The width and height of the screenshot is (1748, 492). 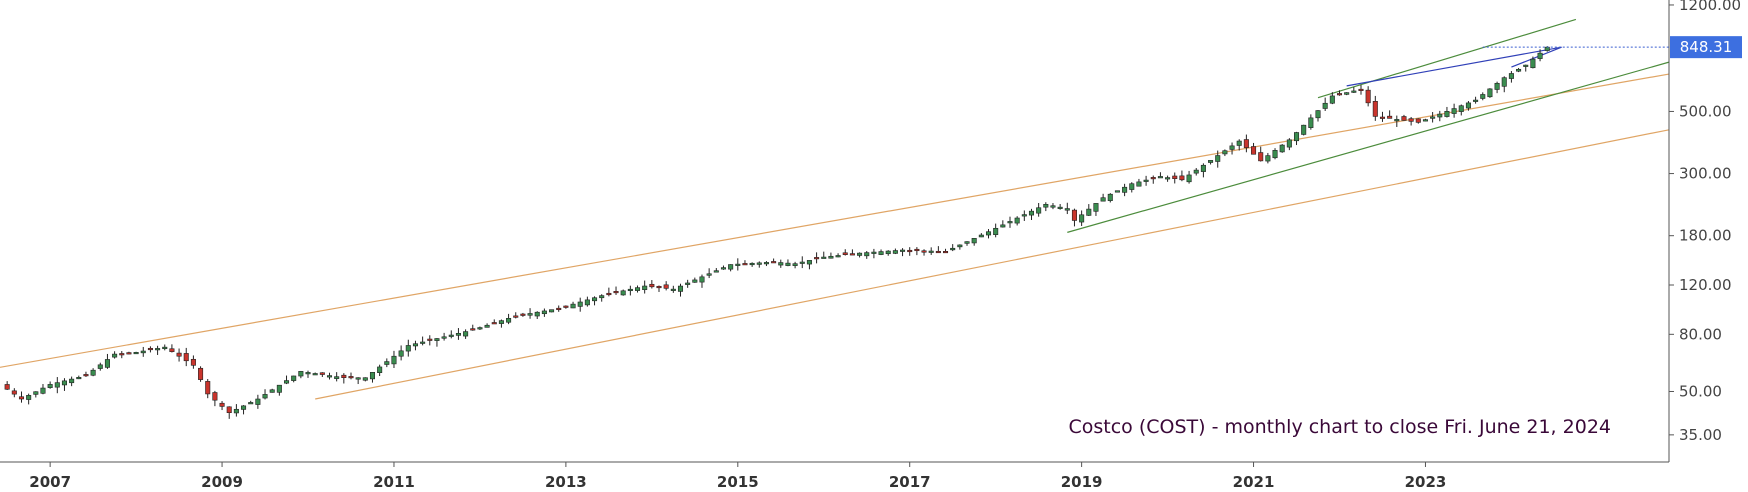 I want to click on last-price-badge, so click(x=1706, y=47).